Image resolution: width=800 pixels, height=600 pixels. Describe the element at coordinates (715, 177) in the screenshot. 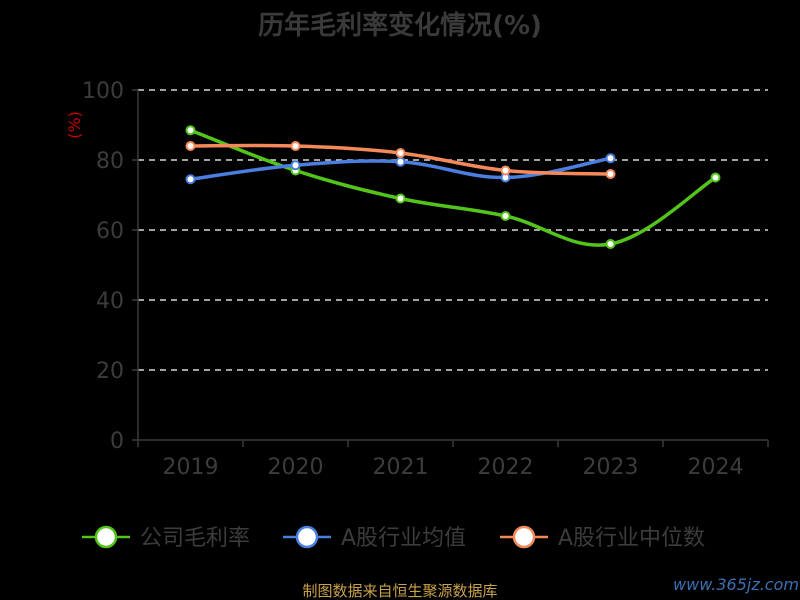

I see `data-point-2024` at that location.